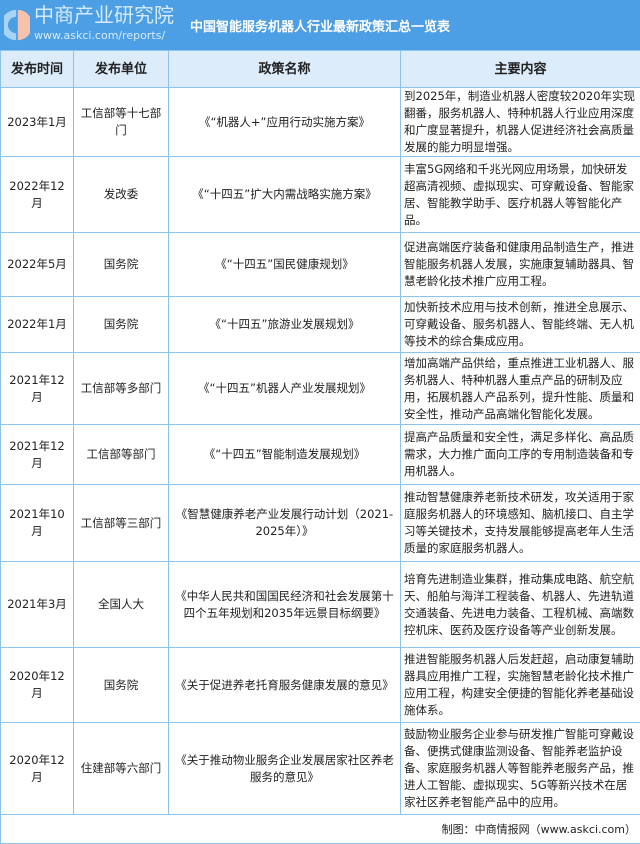 This screenshot has width=640, height=844. Describe the element at coordinates (37, 523) in the screenshot. I see `date-cell: 2021年10月` at that location.